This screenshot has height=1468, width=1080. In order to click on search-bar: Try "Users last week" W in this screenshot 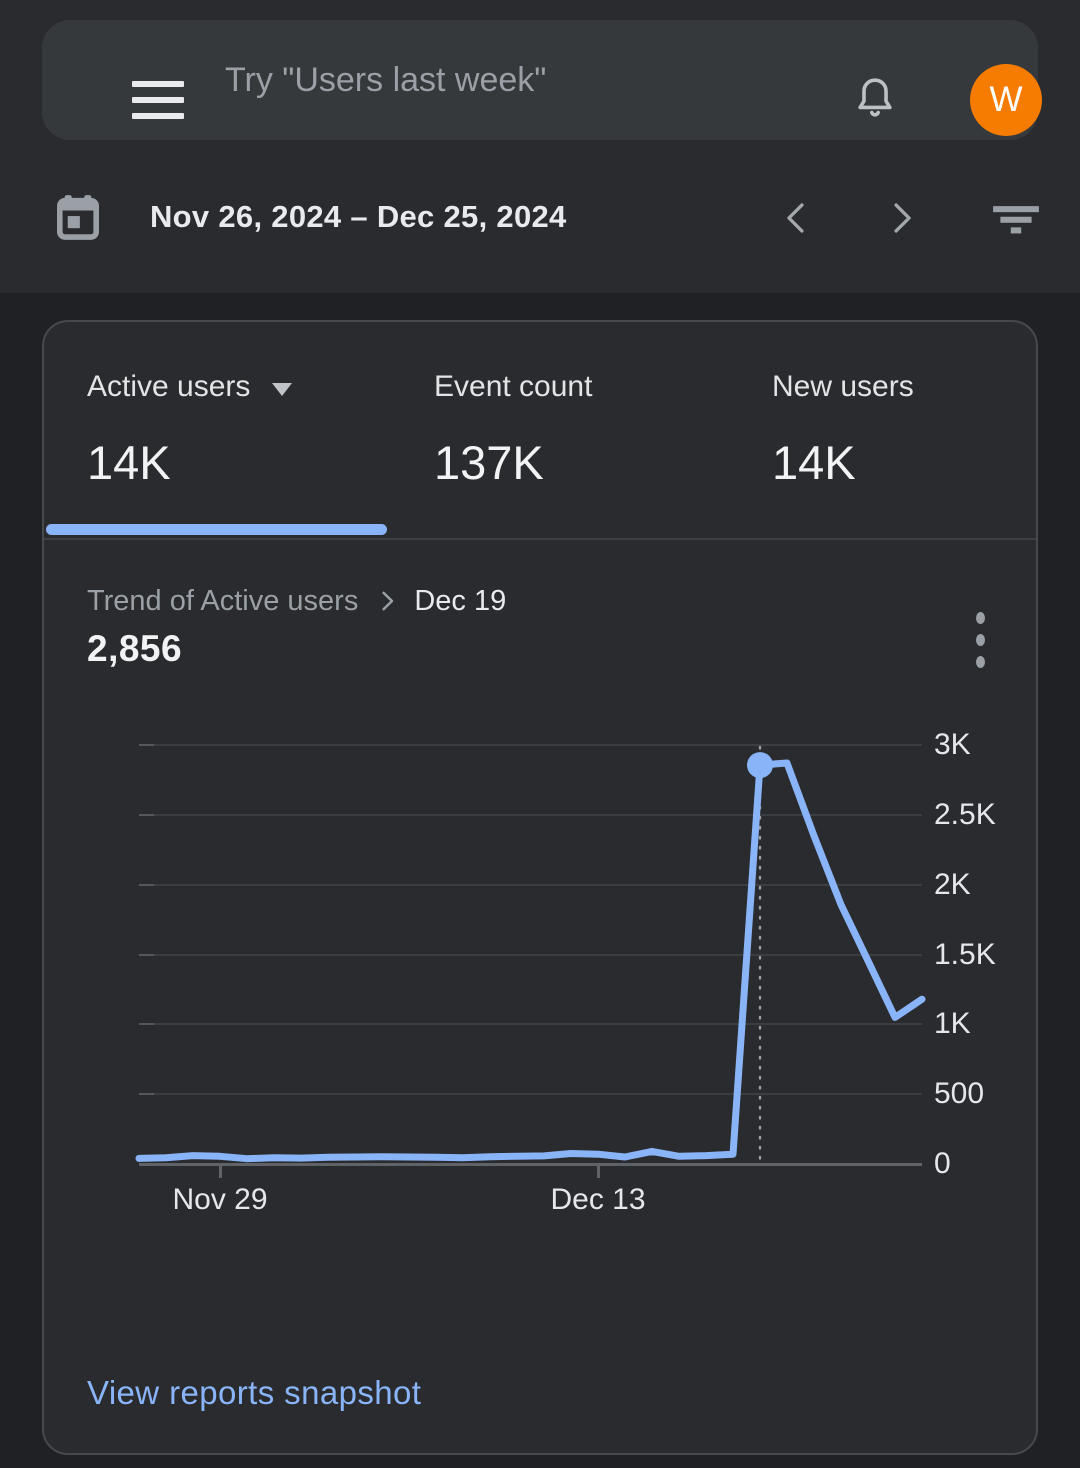, I will do `click(542, 80)`.